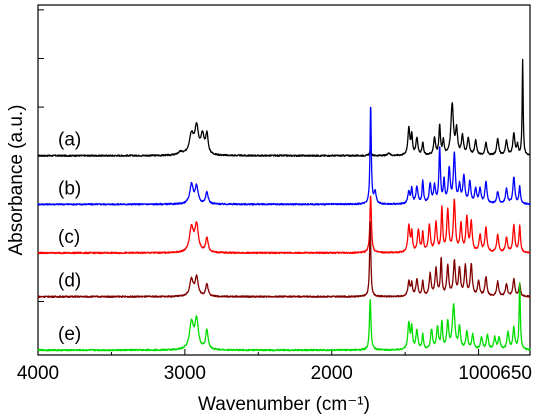  Describe the element at coordinates (69, 188) in the screenshot. I see `series-label-1: (b)` at that location.